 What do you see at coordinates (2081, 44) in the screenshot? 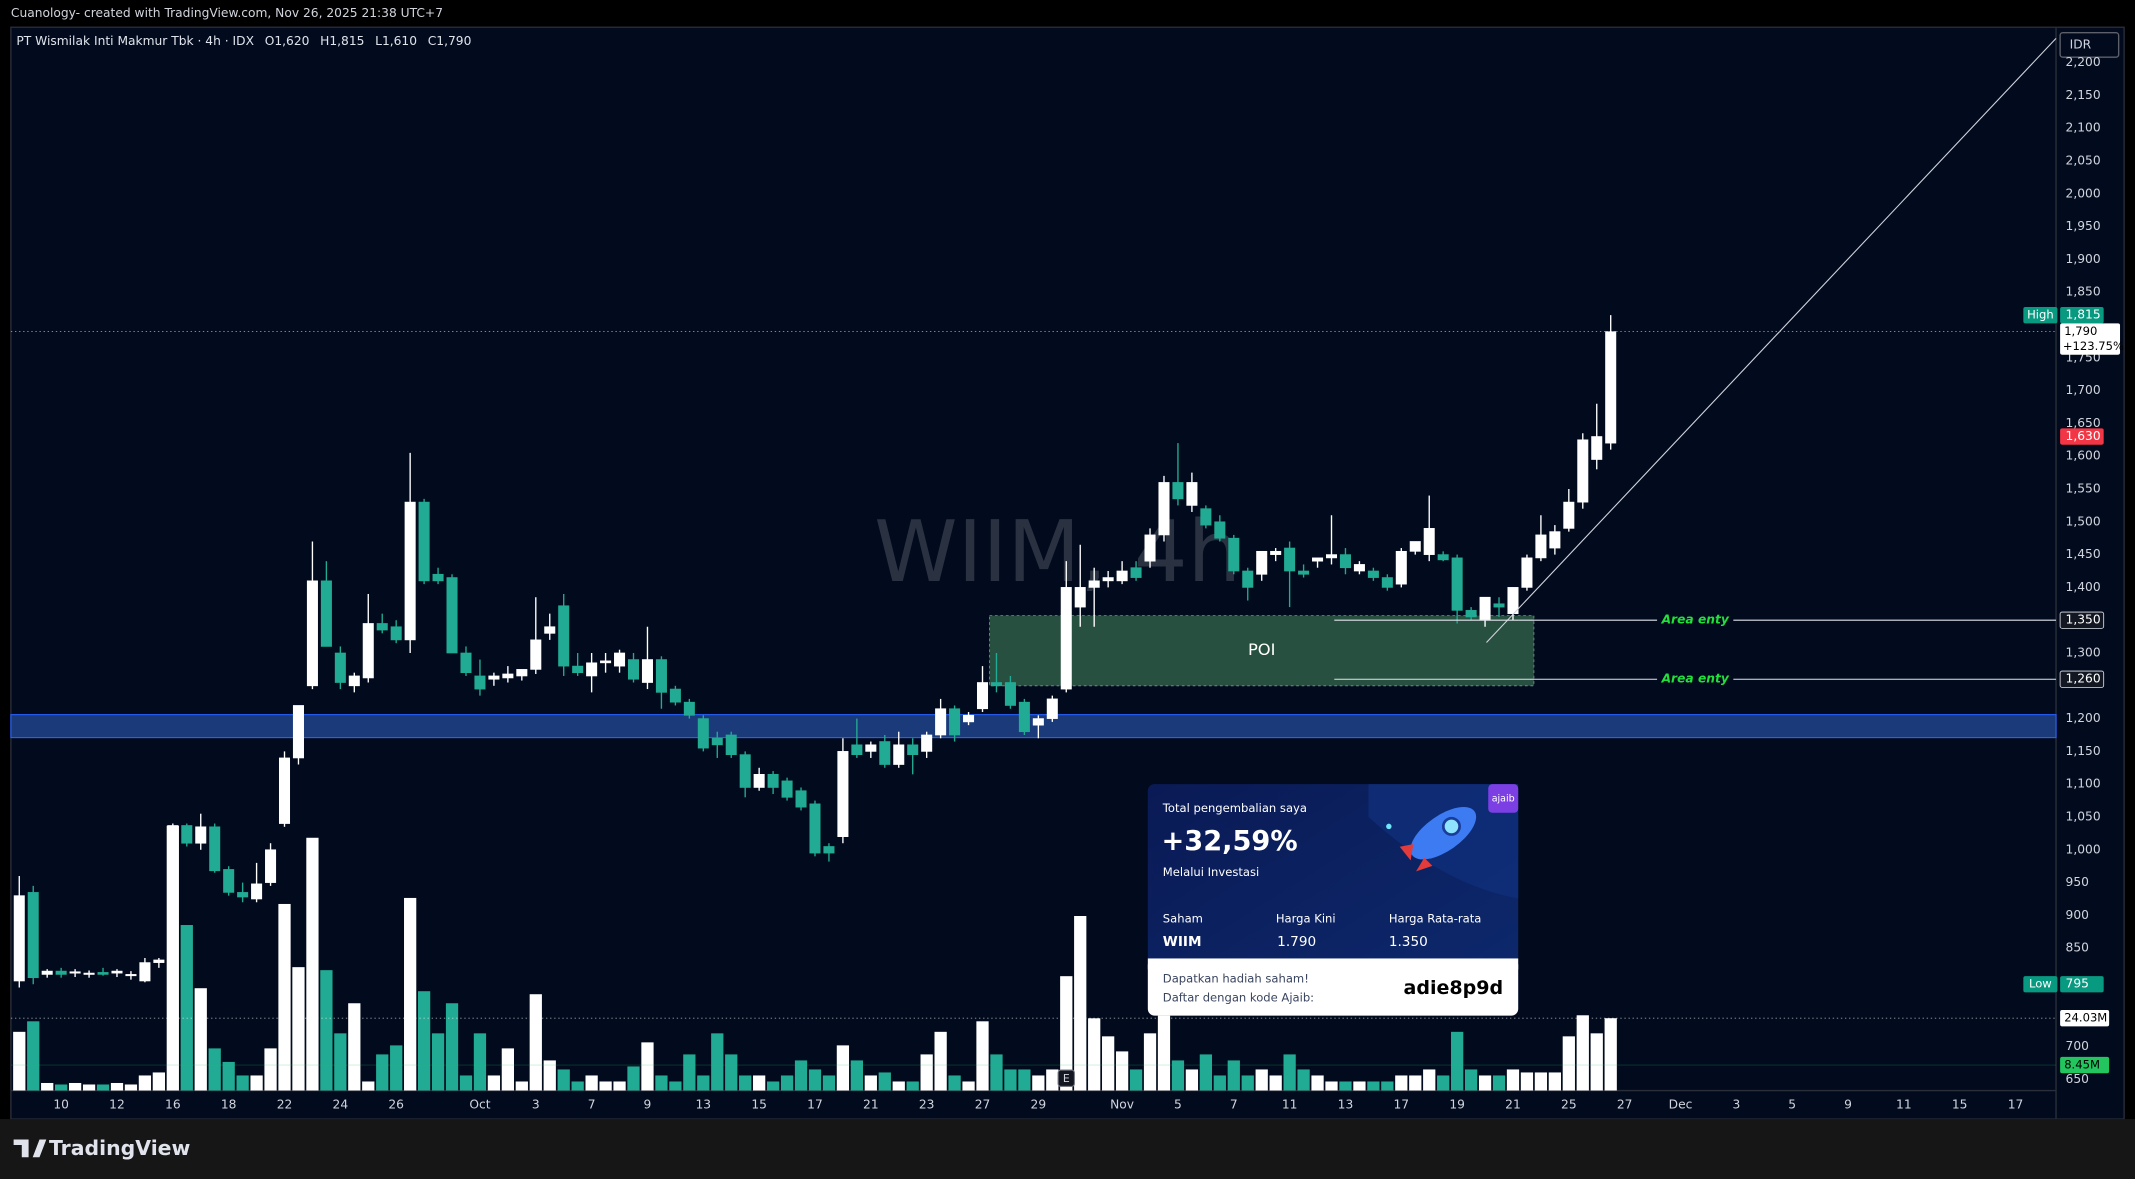
I see `currency: IDR` at bounding box center [2081, 44].